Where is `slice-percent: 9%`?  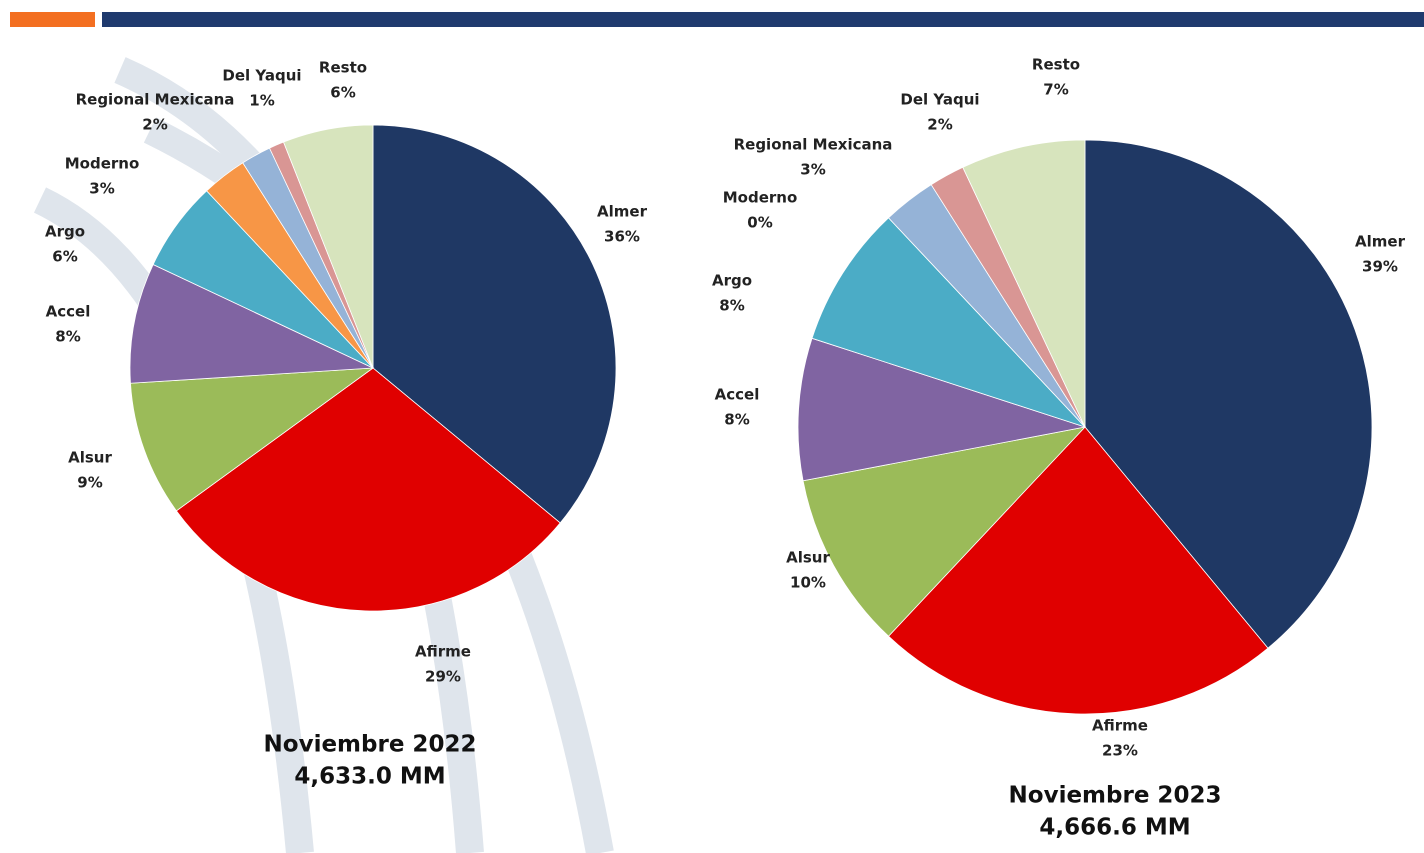
slice-percent: 9% is located at coordinates (89, 483).